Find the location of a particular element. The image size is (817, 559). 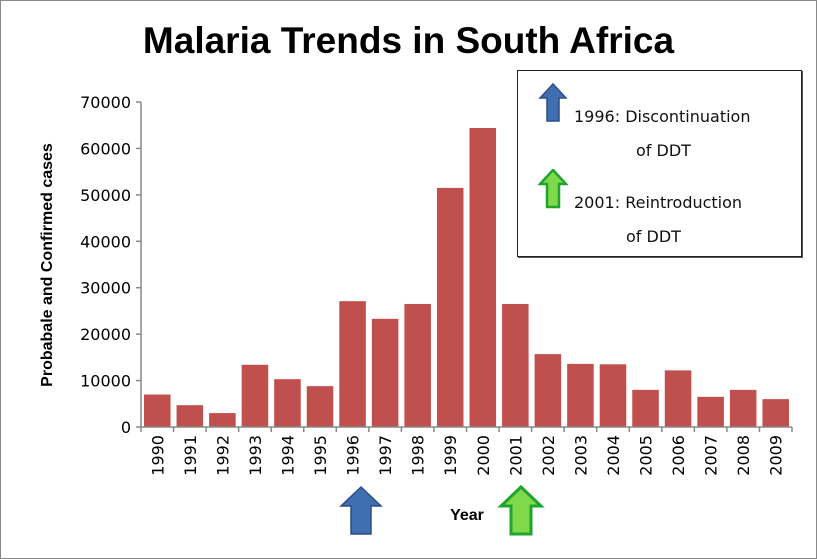

y-axis-label: Probabale and Confirmed cases is located at coordinates (47, 265).